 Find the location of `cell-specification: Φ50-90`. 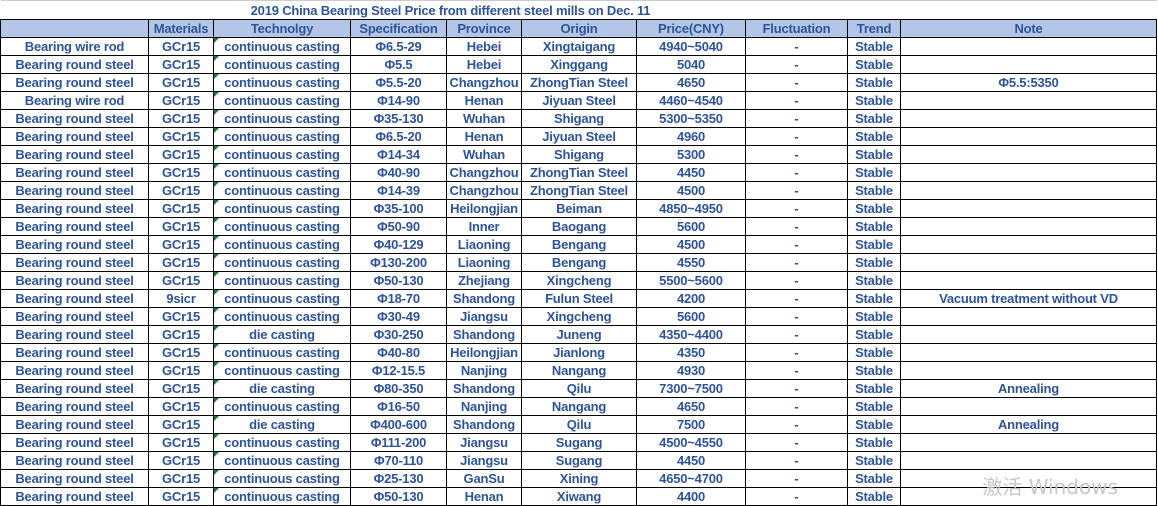

cell-specification: Φ50-90 is located at coordinates (398, 226).